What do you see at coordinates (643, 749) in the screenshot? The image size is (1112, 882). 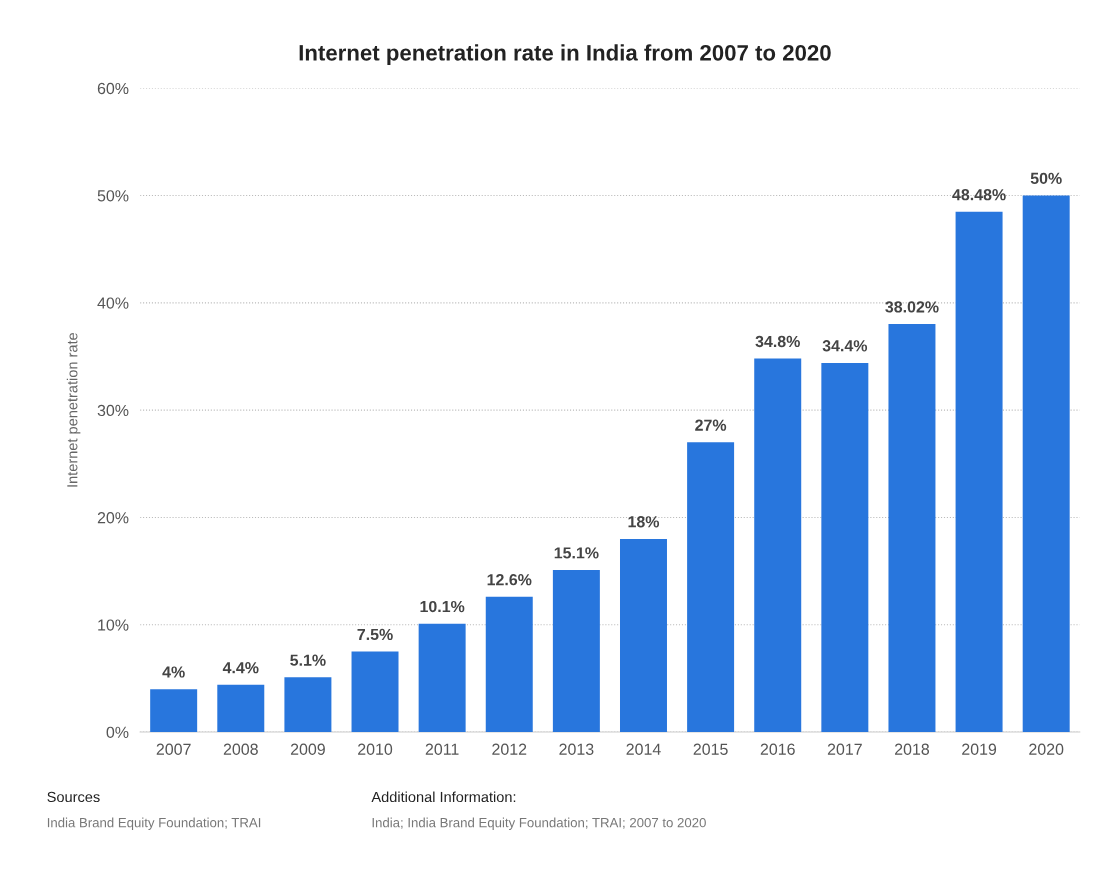 I see `x-tick-label: 2014` at bounding box center [643, 749].